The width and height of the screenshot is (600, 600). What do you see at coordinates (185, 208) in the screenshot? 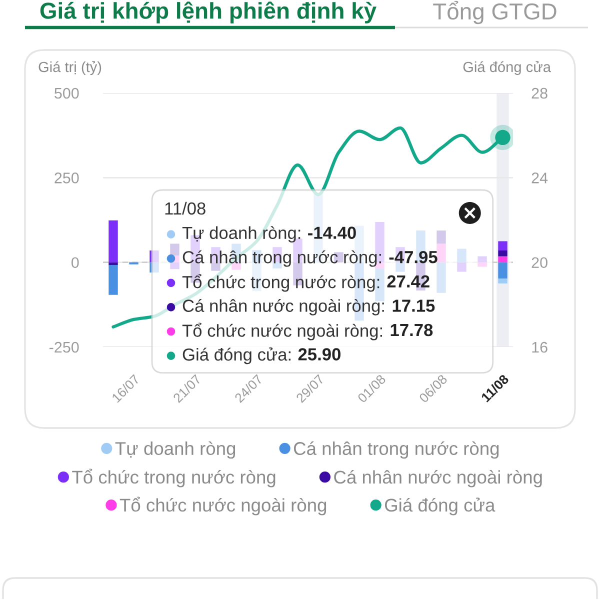
I see `annotation: 11/08` at bounding box center [185, 208].